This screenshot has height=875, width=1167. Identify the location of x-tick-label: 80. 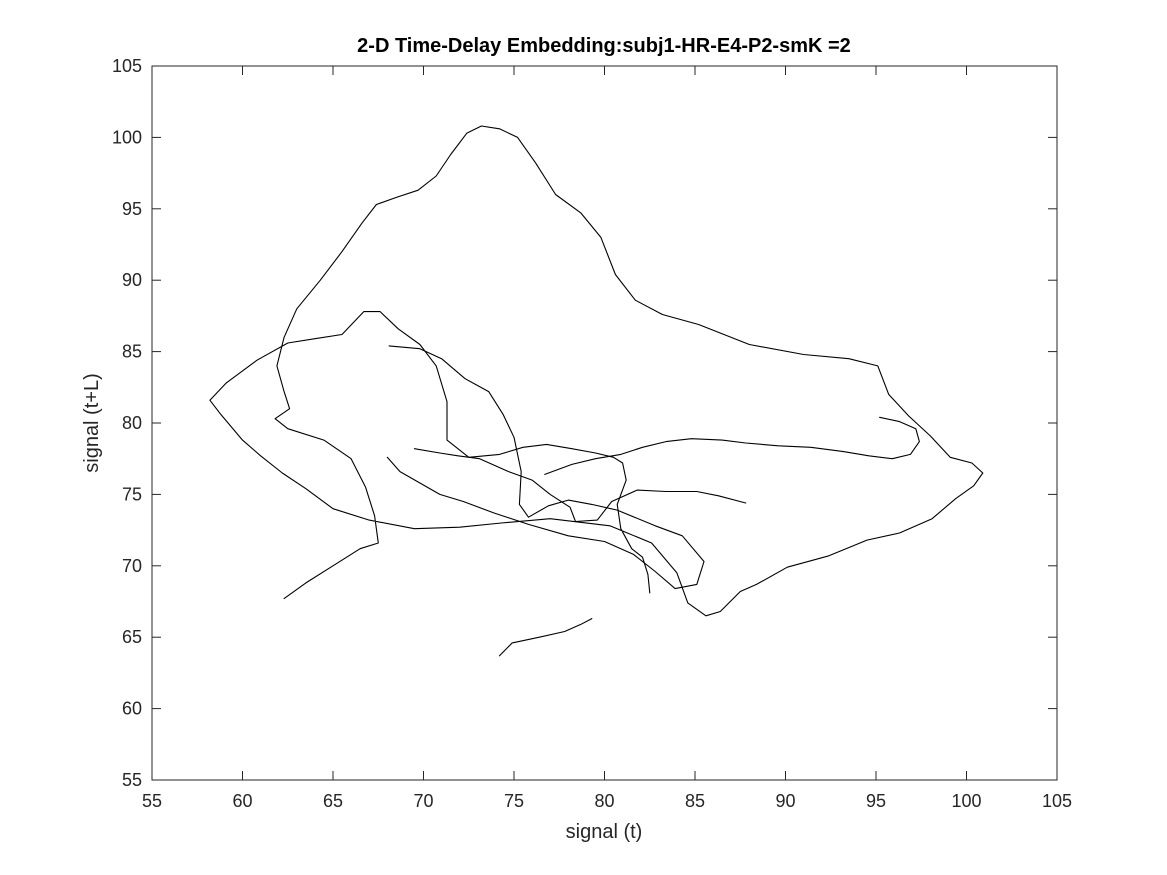
(604, 801).